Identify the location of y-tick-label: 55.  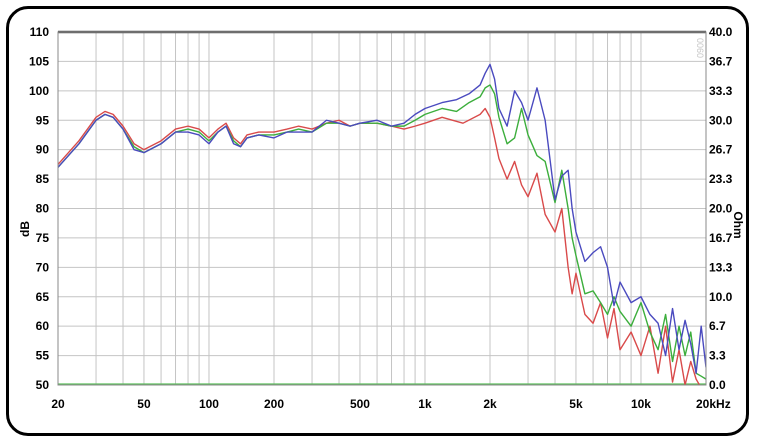
(43, 356).